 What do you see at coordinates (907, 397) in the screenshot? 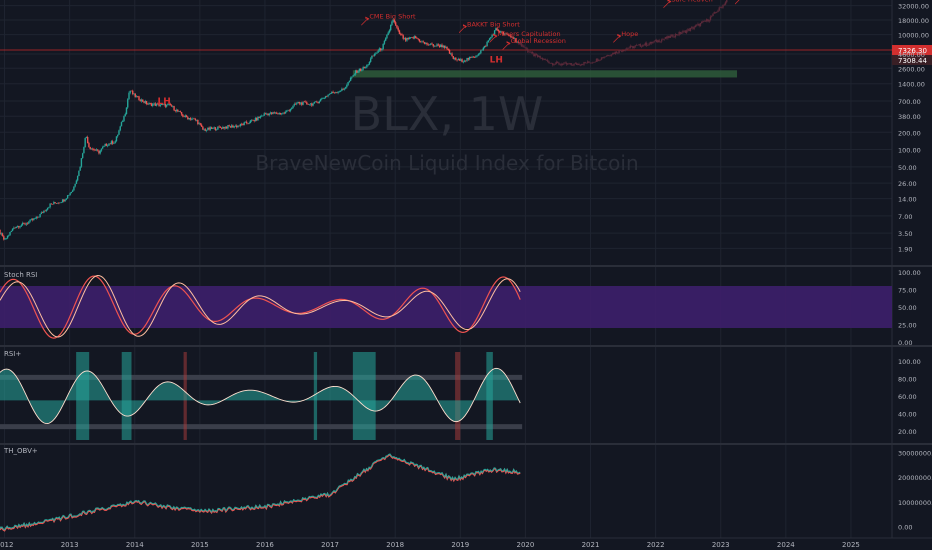
I see `rsi-tick-label: 60.00` at bounding box center [907, 397].